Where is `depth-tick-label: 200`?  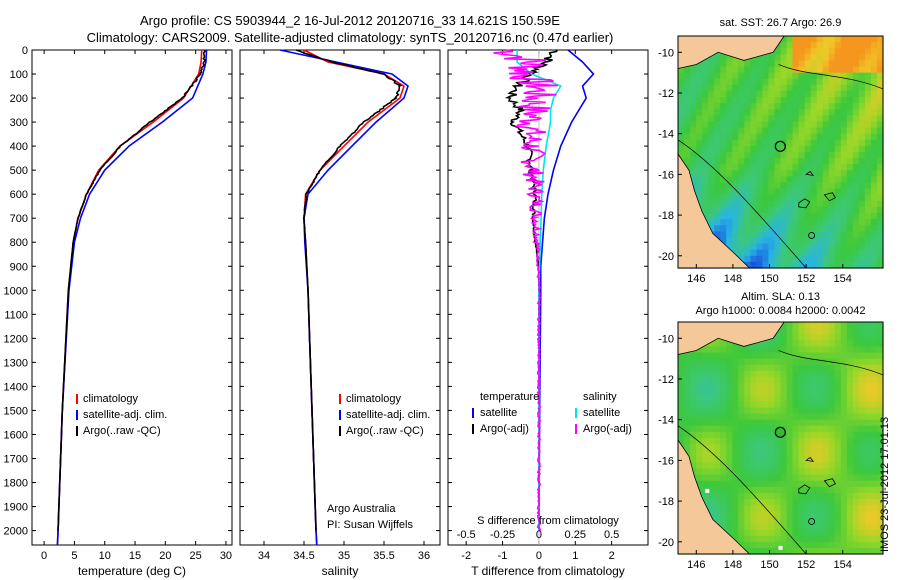 depth-tick-label: 200 is located at coordinates (19, 99).